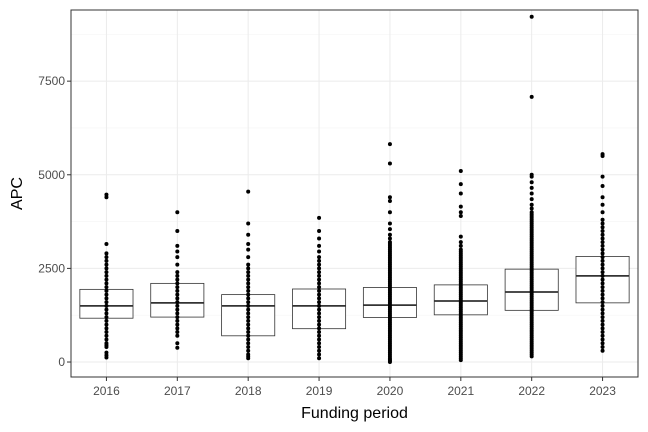 The height and width of the screenshot is (432, 648). What do you see at coordinates (51, 81) in the screenshot?
I see `y-tick-label: 7500` at bounding box center [51, 81].